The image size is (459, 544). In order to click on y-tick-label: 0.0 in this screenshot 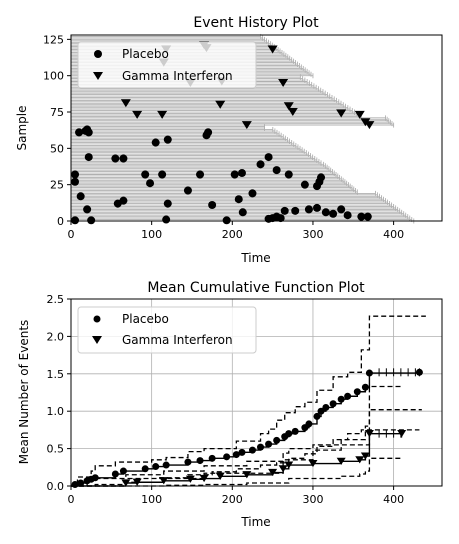, I will do `click(56, 486)`.